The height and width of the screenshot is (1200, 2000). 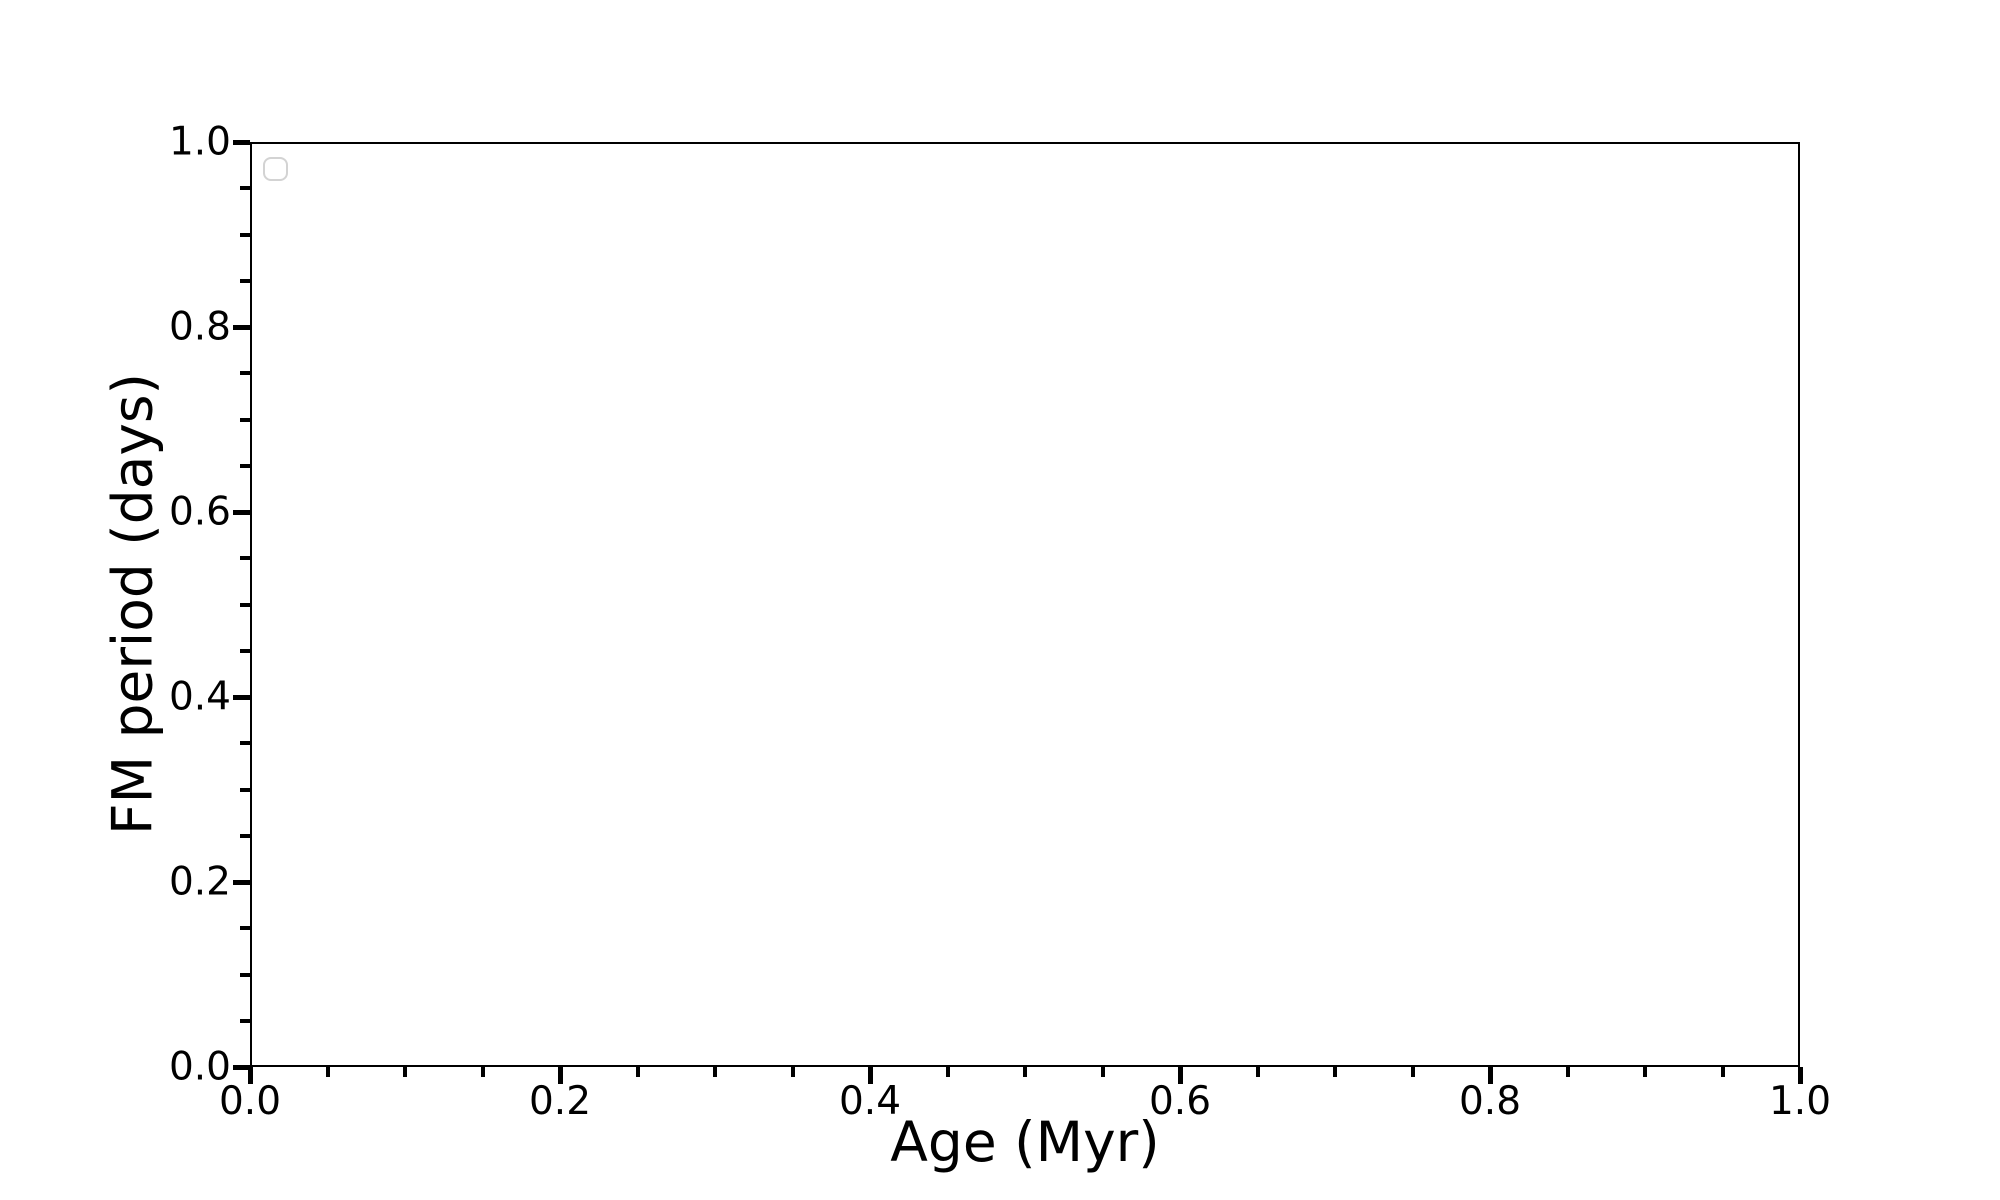 I want to click on y-tick-label: 0.8, so click(x=199, y=327).